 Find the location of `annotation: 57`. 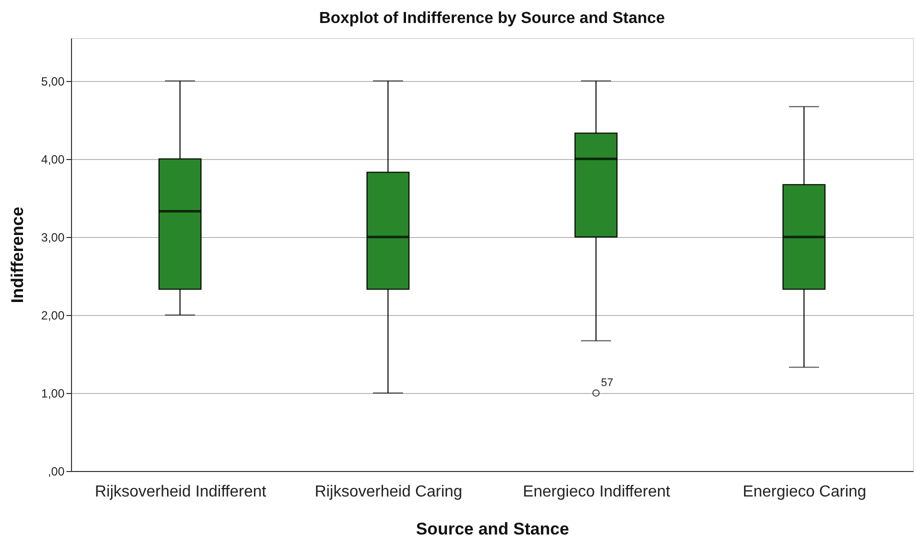

annotation: 57 is located at coordinates (607, 382).